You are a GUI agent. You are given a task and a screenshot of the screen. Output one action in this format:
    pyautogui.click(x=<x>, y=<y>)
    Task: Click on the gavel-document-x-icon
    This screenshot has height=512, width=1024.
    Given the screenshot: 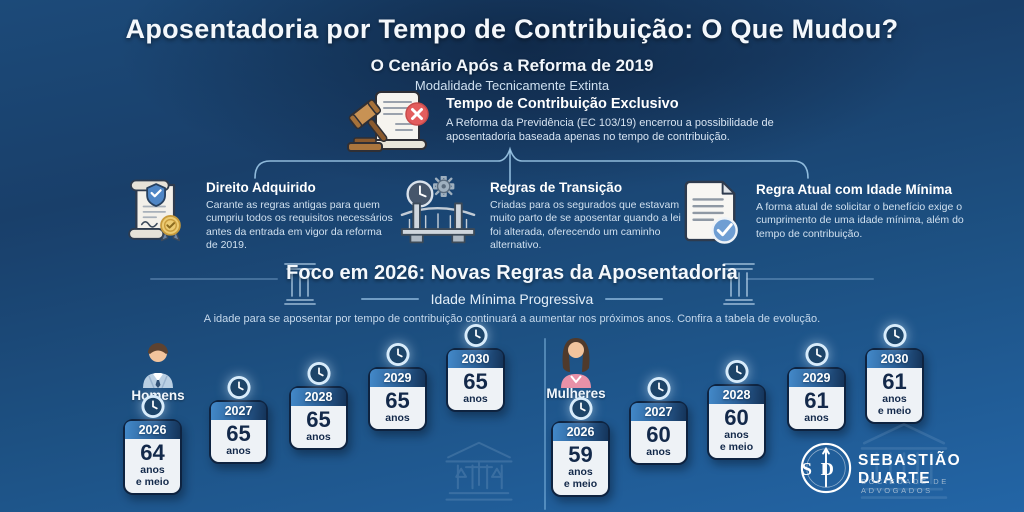 What is the action you would take?
    pyautogui.click(x=388, y=125)
    